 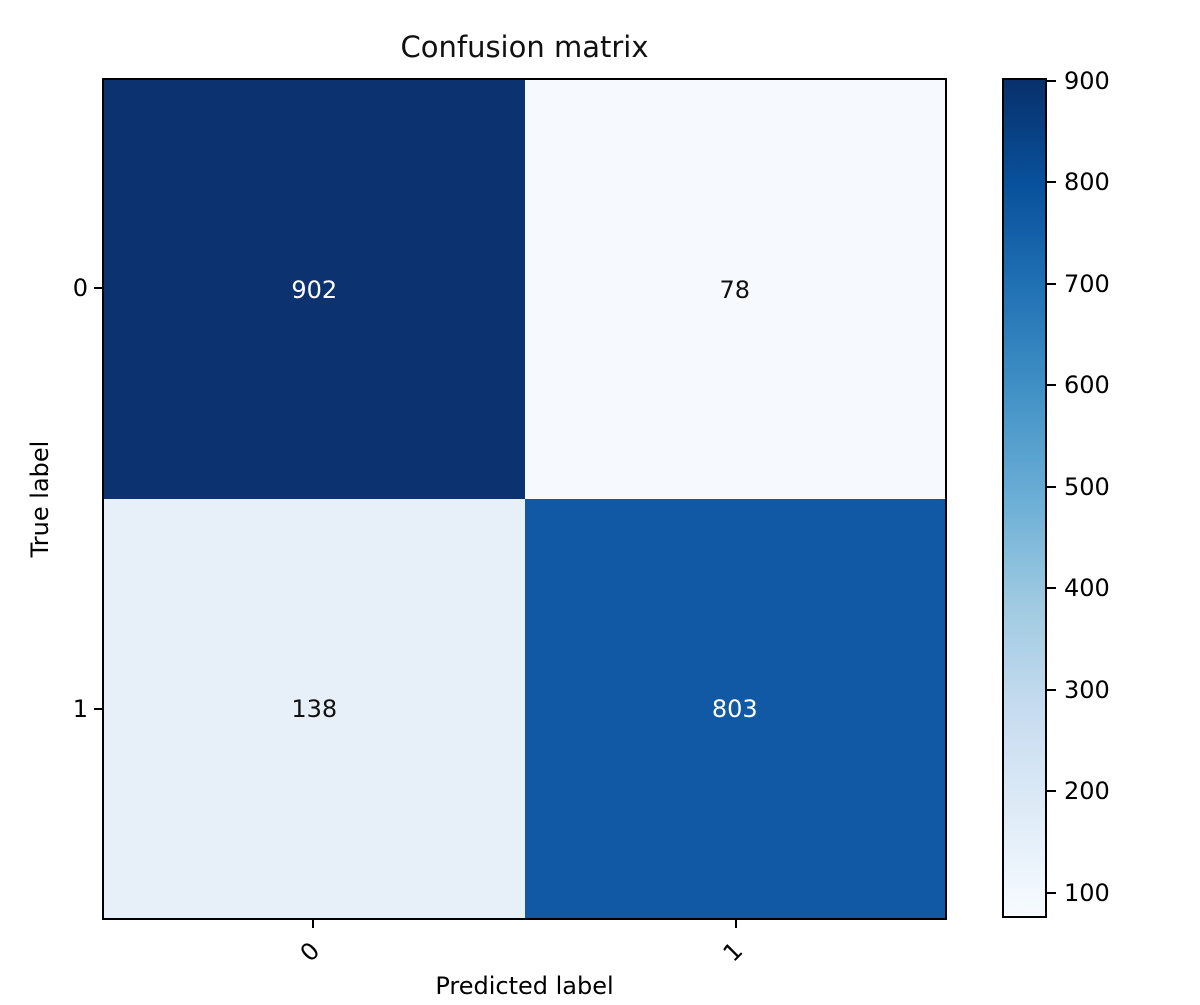 I want to click on colorbar-ticks: 900 800 700 600 500 400 300 200 100, so click(x=1097, y=491).